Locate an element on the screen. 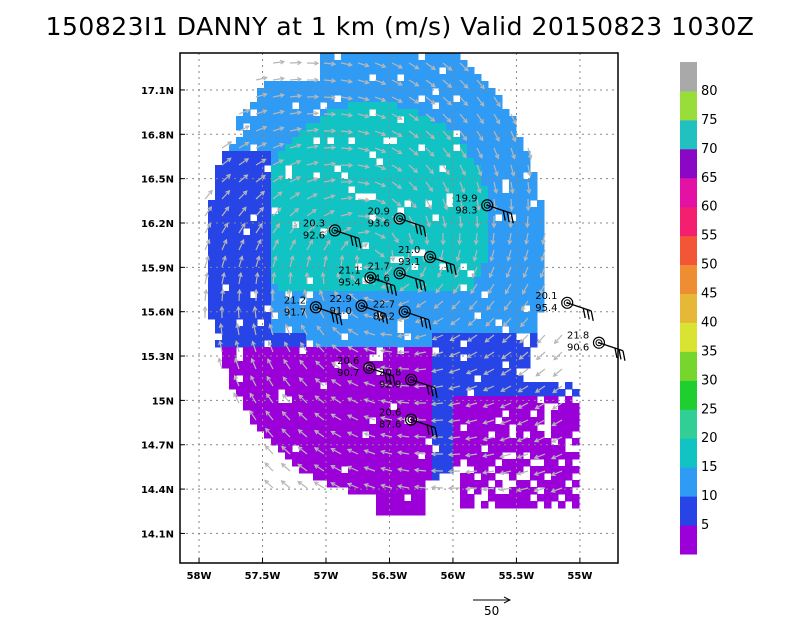 This screenshot has width=800, height=618. dropsonde-station: 21.093.1 is located at coordinates (427, 260).